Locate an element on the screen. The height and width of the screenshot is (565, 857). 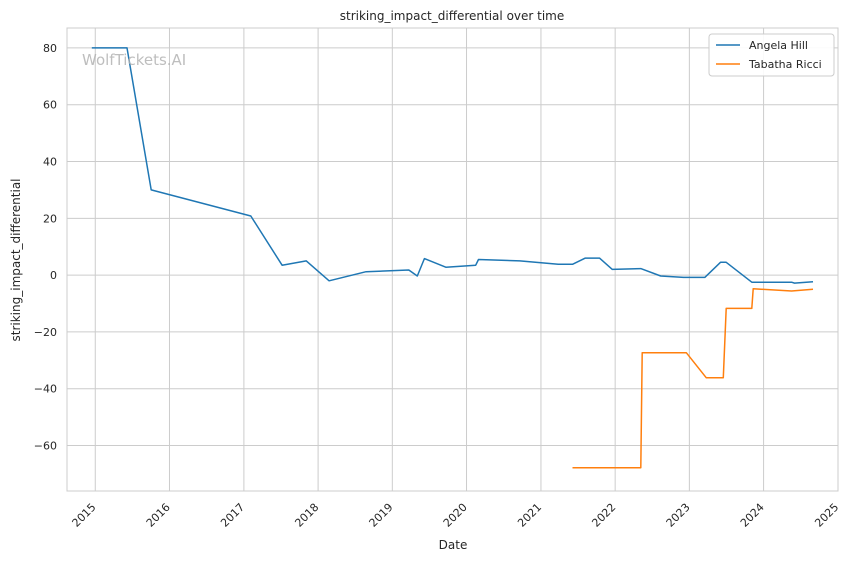
y-tick-label-20: 20 is located at coordinates (50, 218).